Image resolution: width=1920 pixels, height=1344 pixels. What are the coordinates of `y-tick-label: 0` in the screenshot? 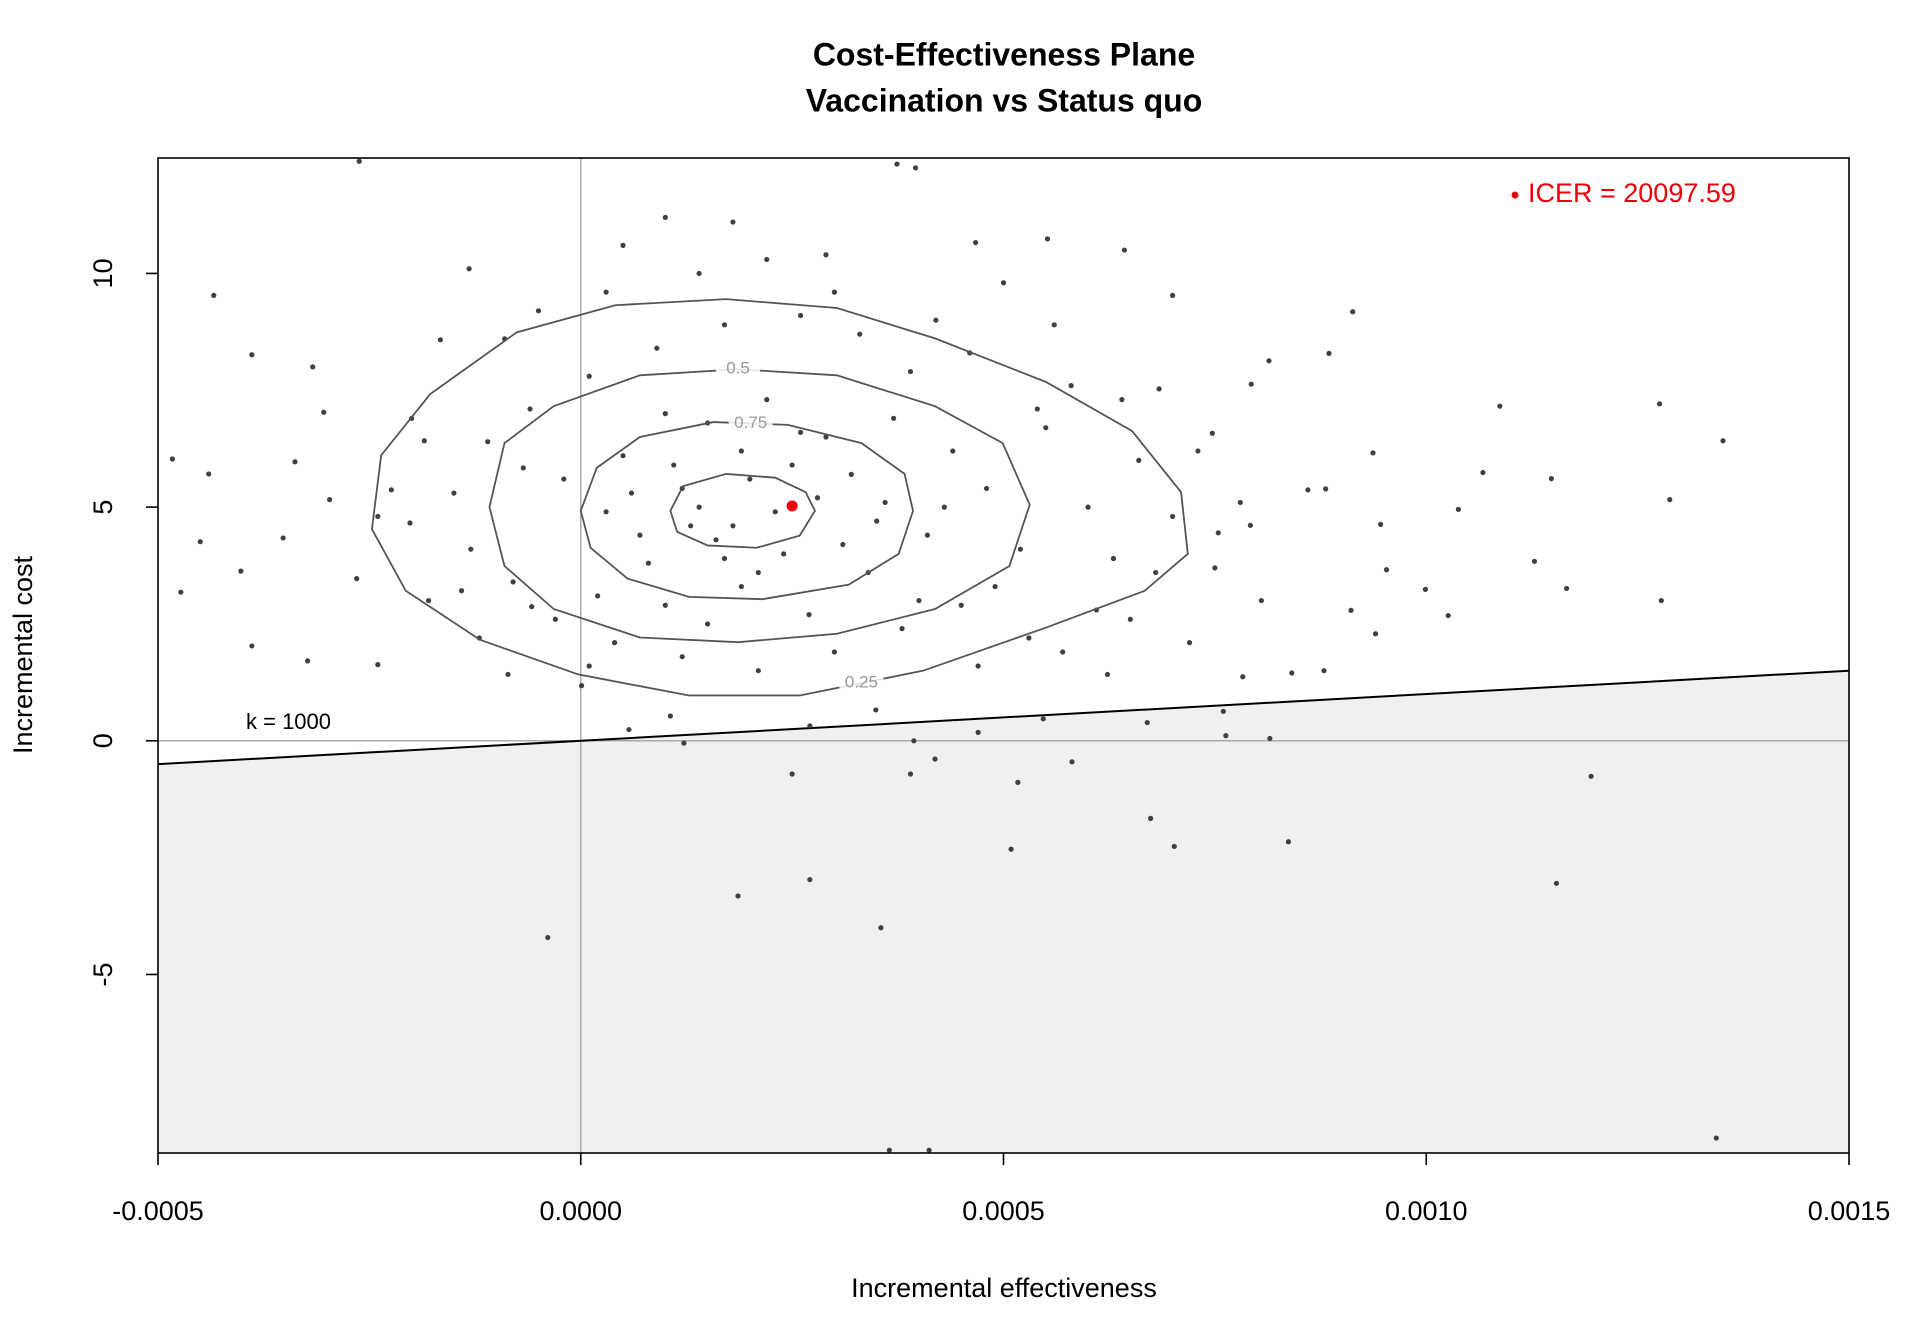 It's located at (103, 740).